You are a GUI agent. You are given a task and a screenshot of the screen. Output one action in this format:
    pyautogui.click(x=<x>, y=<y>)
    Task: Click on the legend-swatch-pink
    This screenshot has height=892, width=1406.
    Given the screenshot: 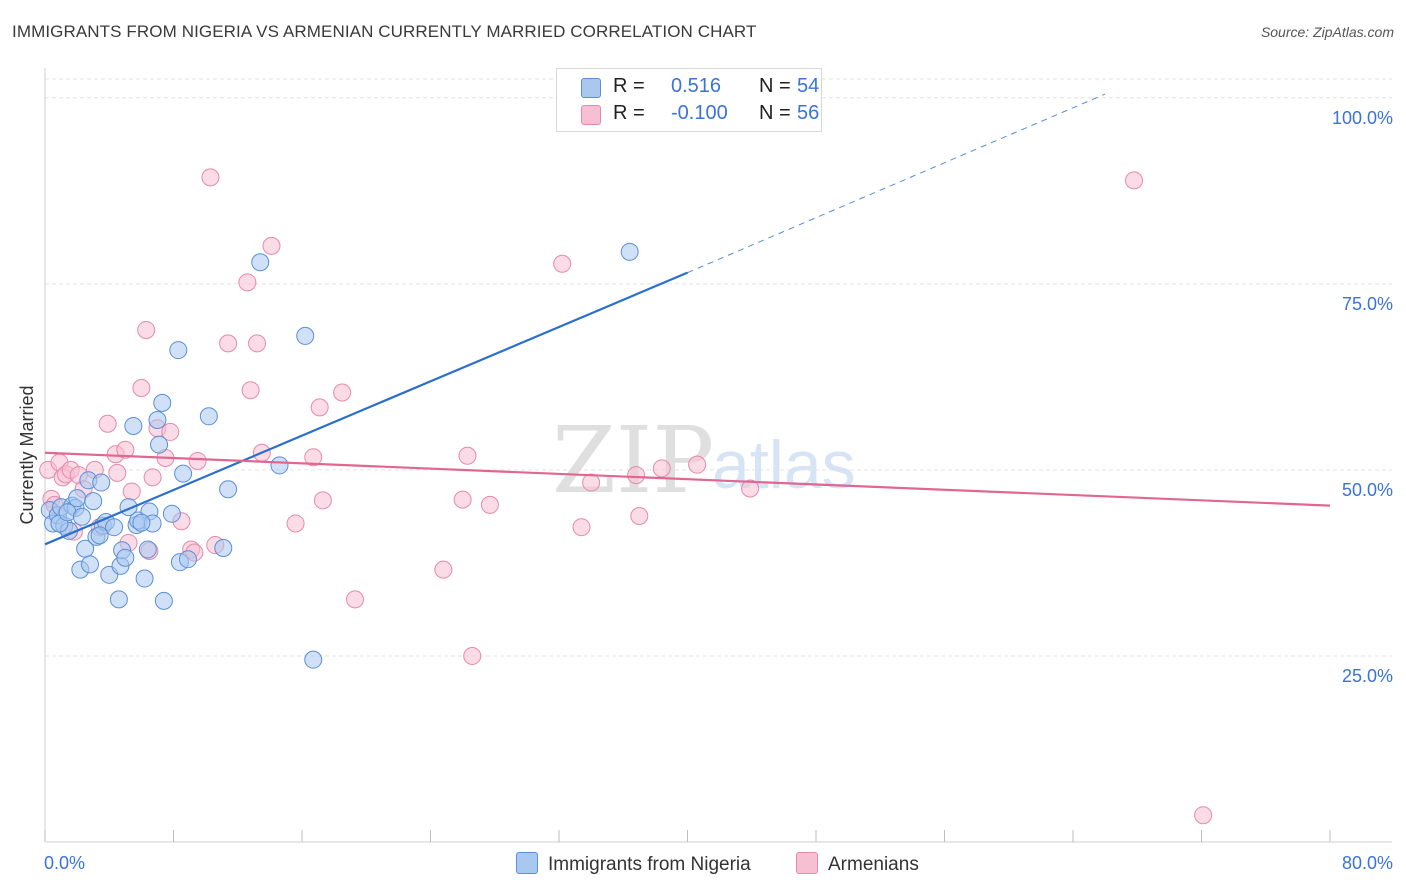 What is the action you would take?
    pyautogui.click(x=591, y=115)
    